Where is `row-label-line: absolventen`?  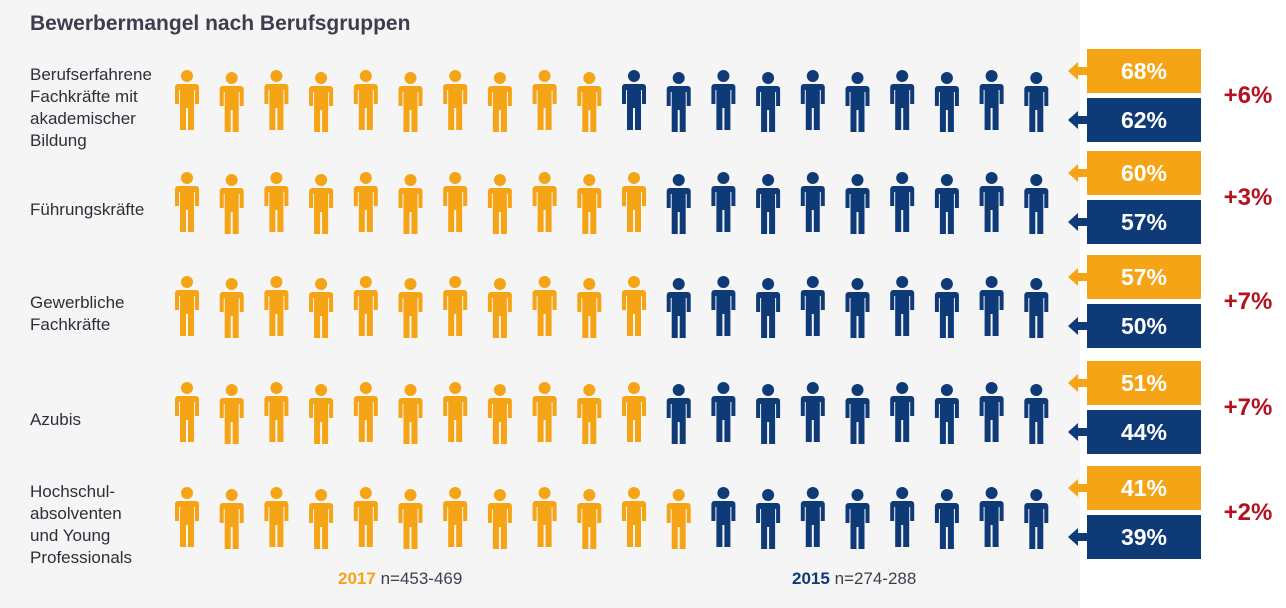
row-label-line: absolventen is located at coordinates (76, 513).